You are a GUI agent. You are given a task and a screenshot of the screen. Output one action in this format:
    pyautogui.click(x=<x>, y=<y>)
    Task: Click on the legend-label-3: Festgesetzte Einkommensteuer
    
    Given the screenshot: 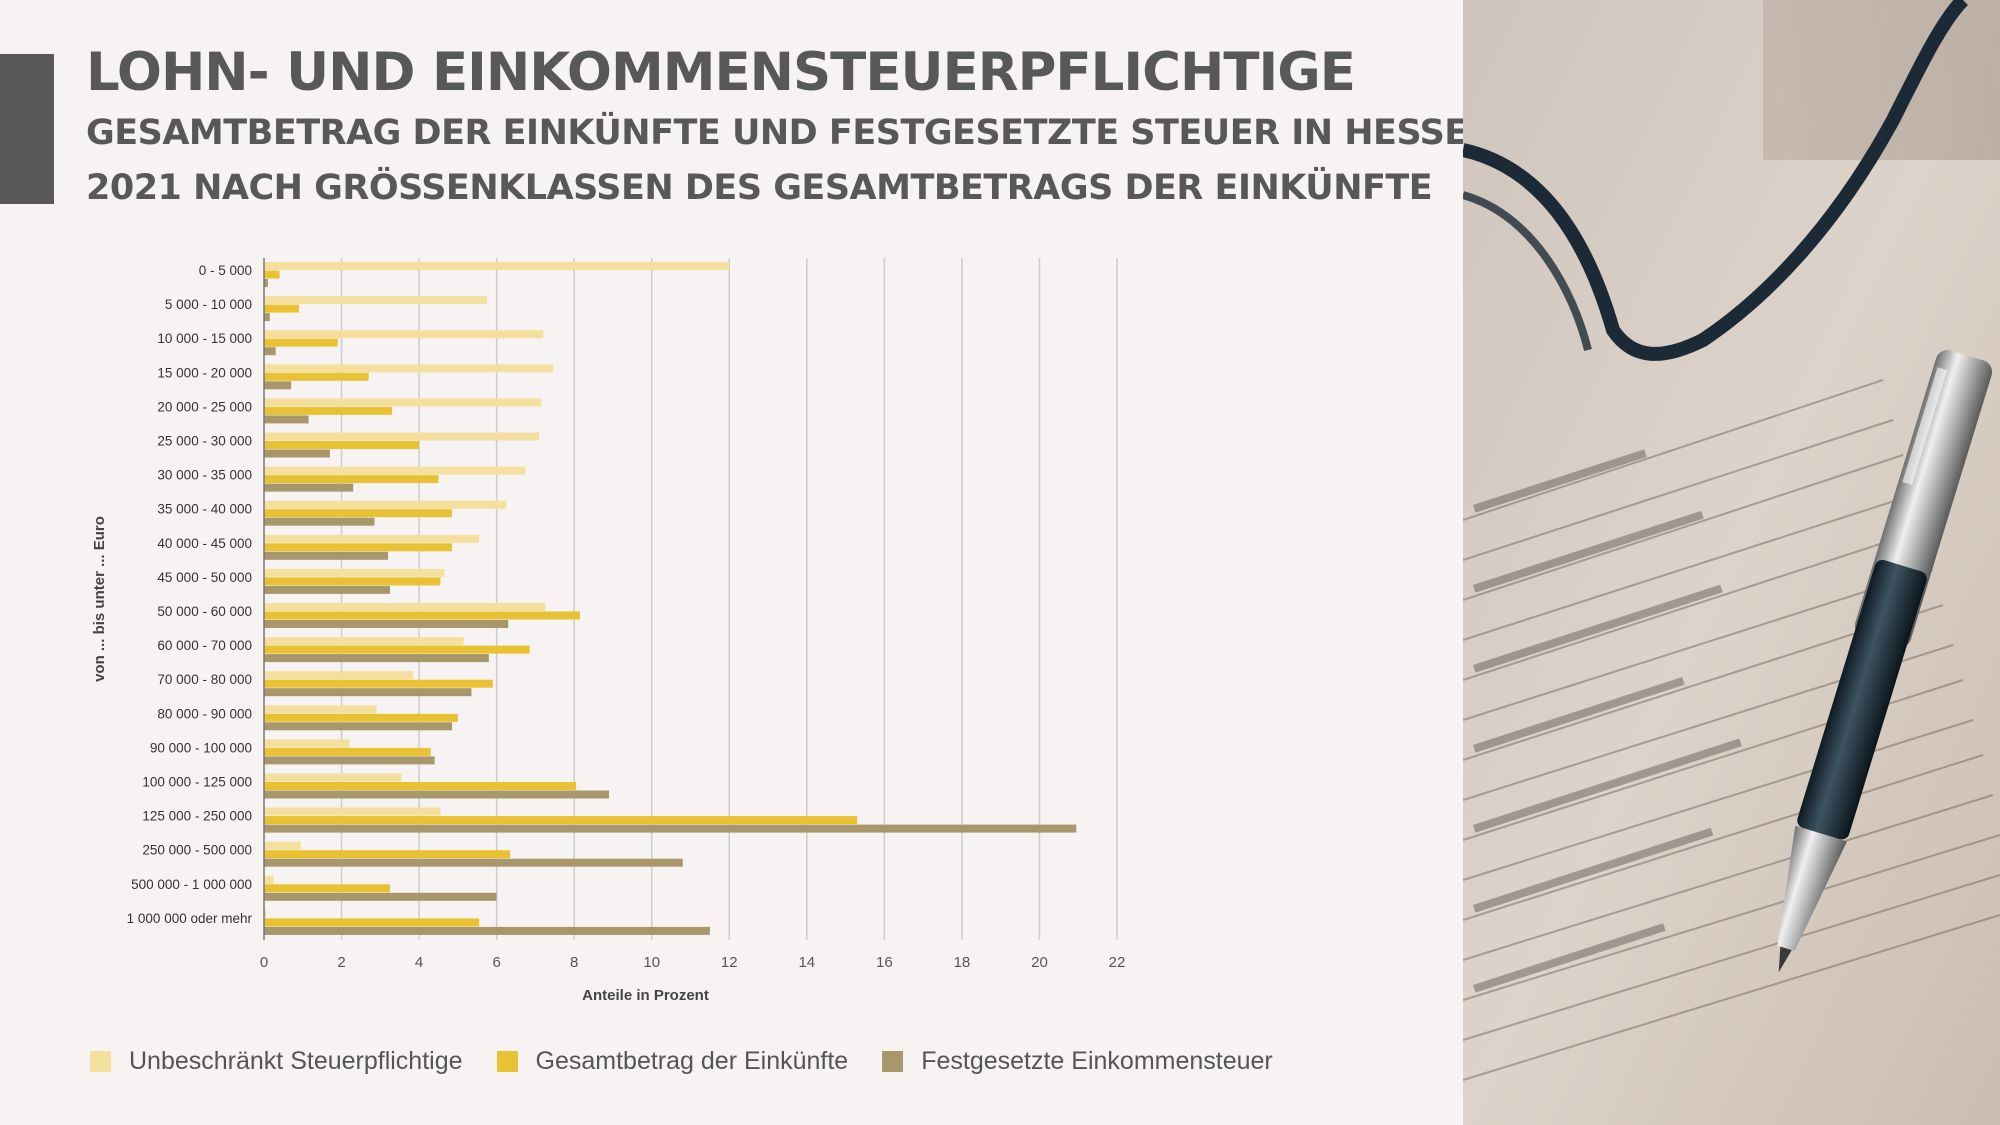 What is the action you would take?
    pyautogui.click(x=1097, y=1061)
    